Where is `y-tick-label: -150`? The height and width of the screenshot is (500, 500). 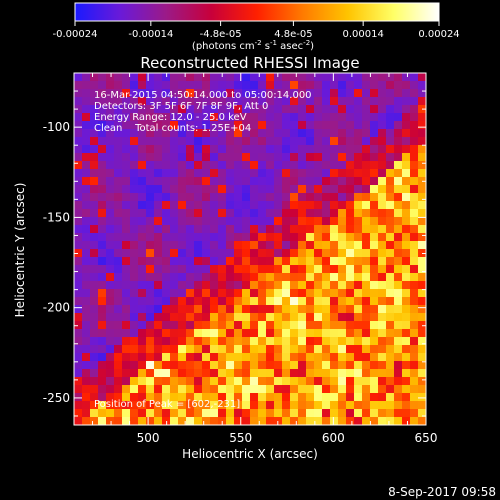
y-tick-label: -150 is located at coordinates (56, 217).